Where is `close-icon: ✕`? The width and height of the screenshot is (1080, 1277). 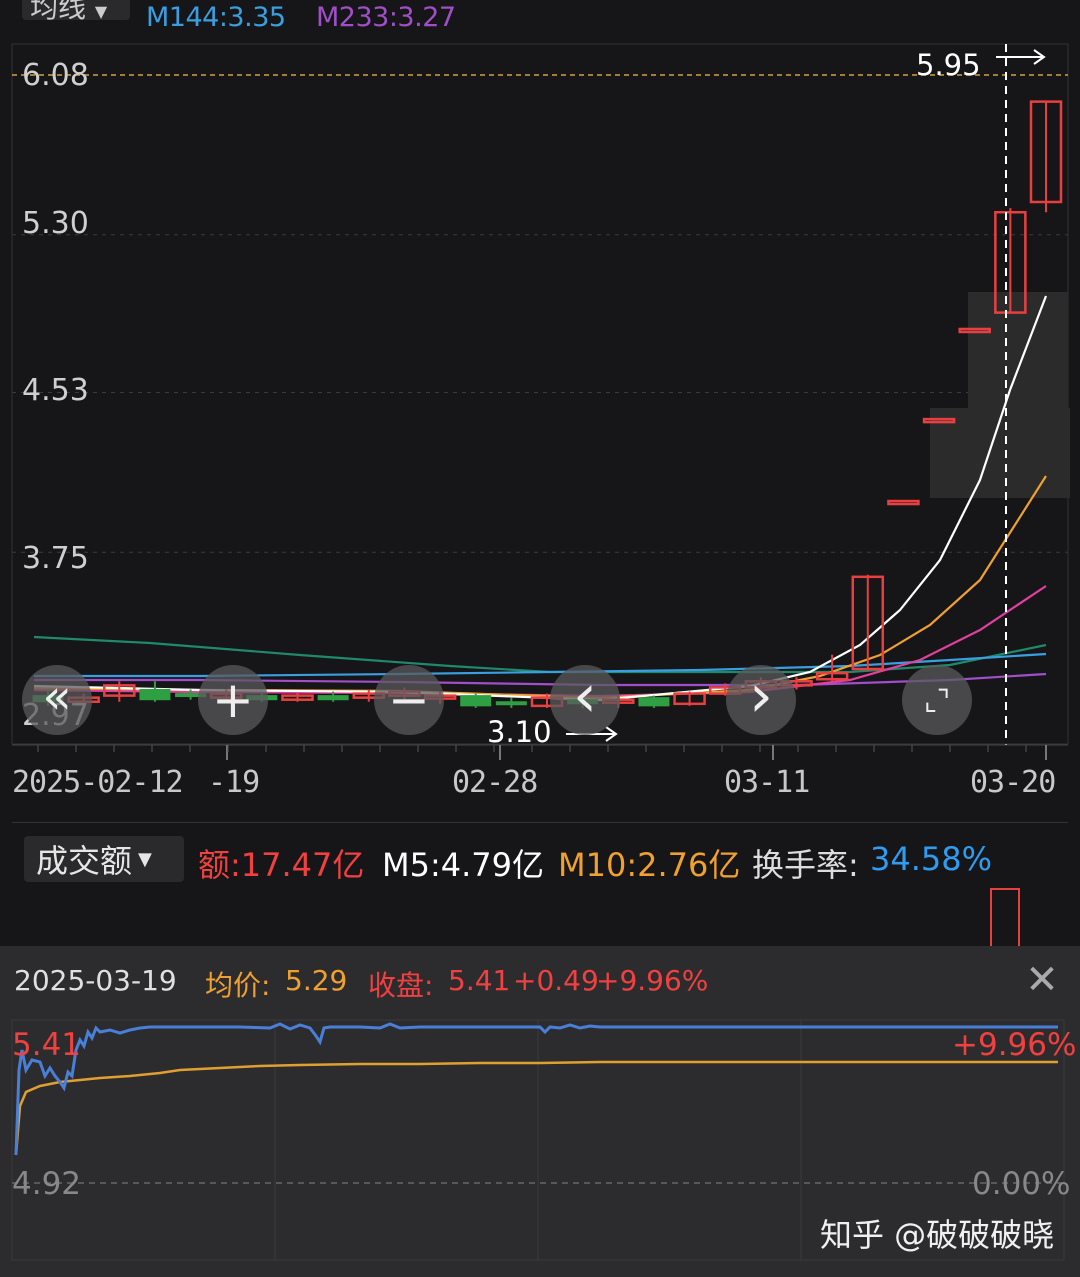
close-icon: ✕ is located at coordinates (1042, 980).